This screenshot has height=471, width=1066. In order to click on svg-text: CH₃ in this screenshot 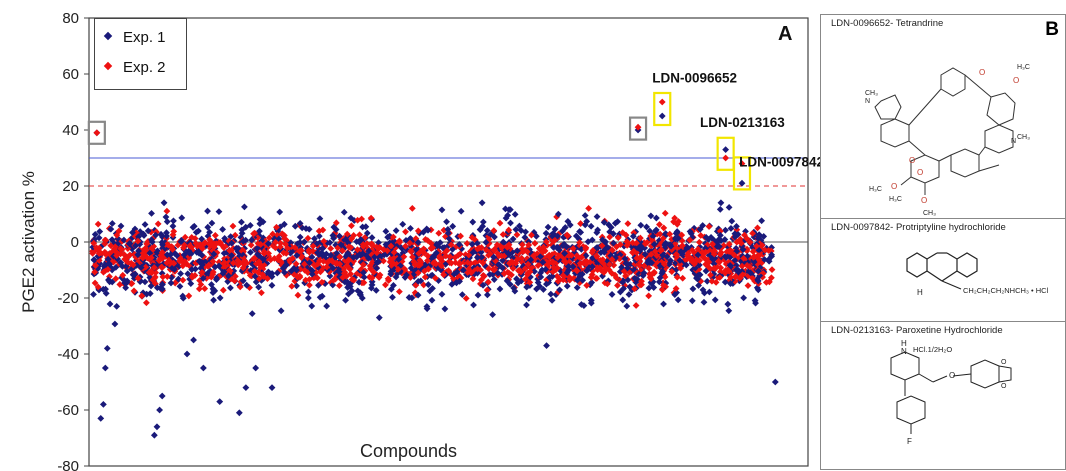, I will do `click(1023, 137)`.